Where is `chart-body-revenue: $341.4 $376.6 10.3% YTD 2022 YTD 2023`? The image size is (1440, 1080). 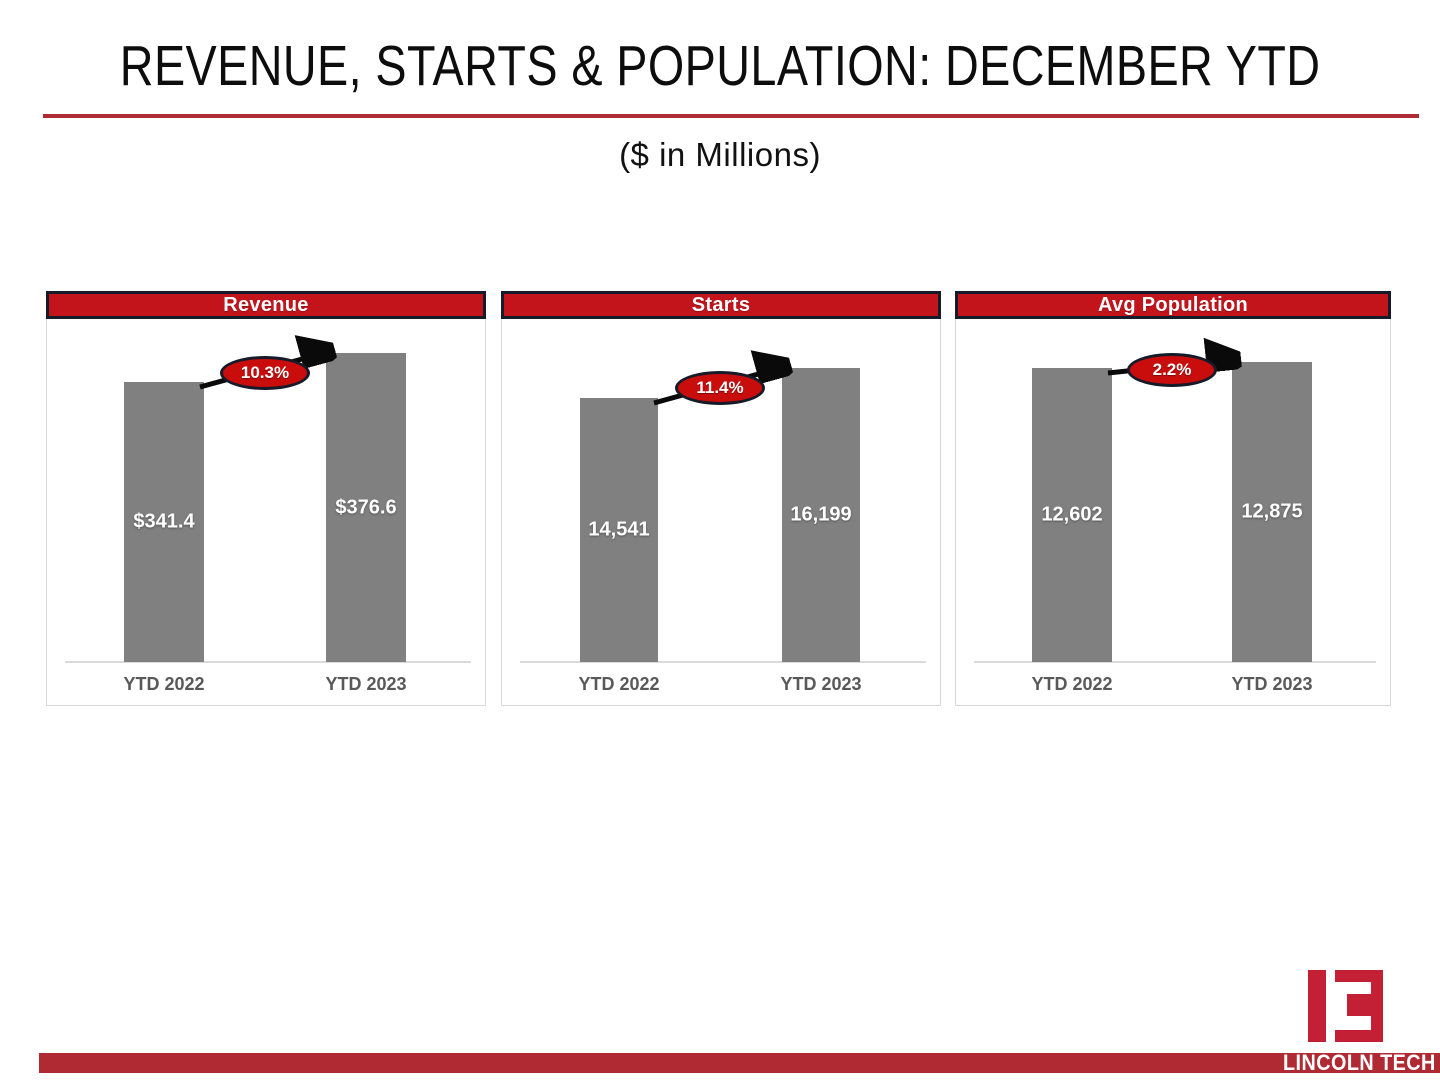
chart-body-revenue: $341.4 $376.6 10.3% YTD 2022 YTD 2023 is located at coordinates (266, 512).